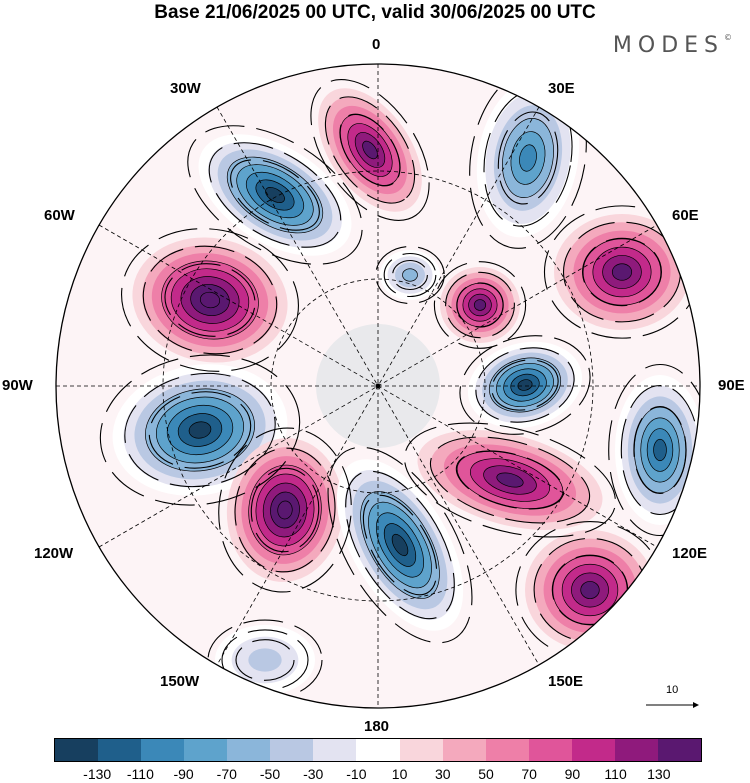 Image resolution: width=750 pixels, height=783 pixels. Describe the element at coordinates (659, 774) in the screenshot. I see `colorbar-tick-label: 130` at that location.